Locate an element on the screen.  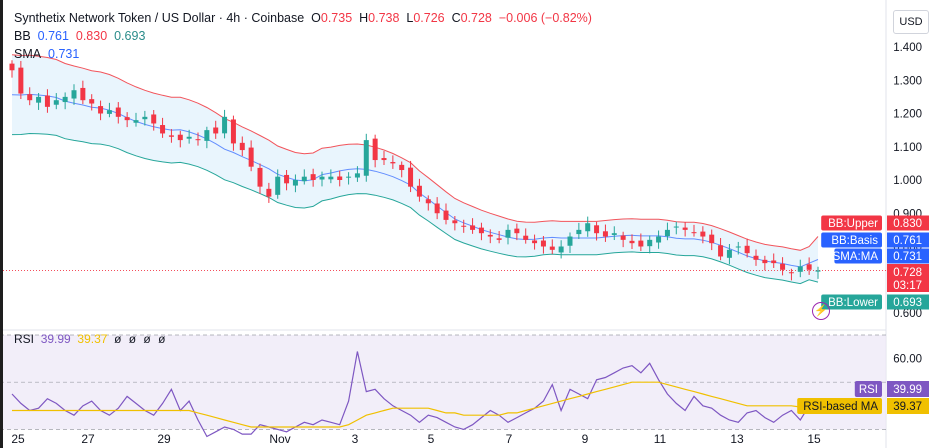
low-value: 0.726 is located at coordinates (429, 18).